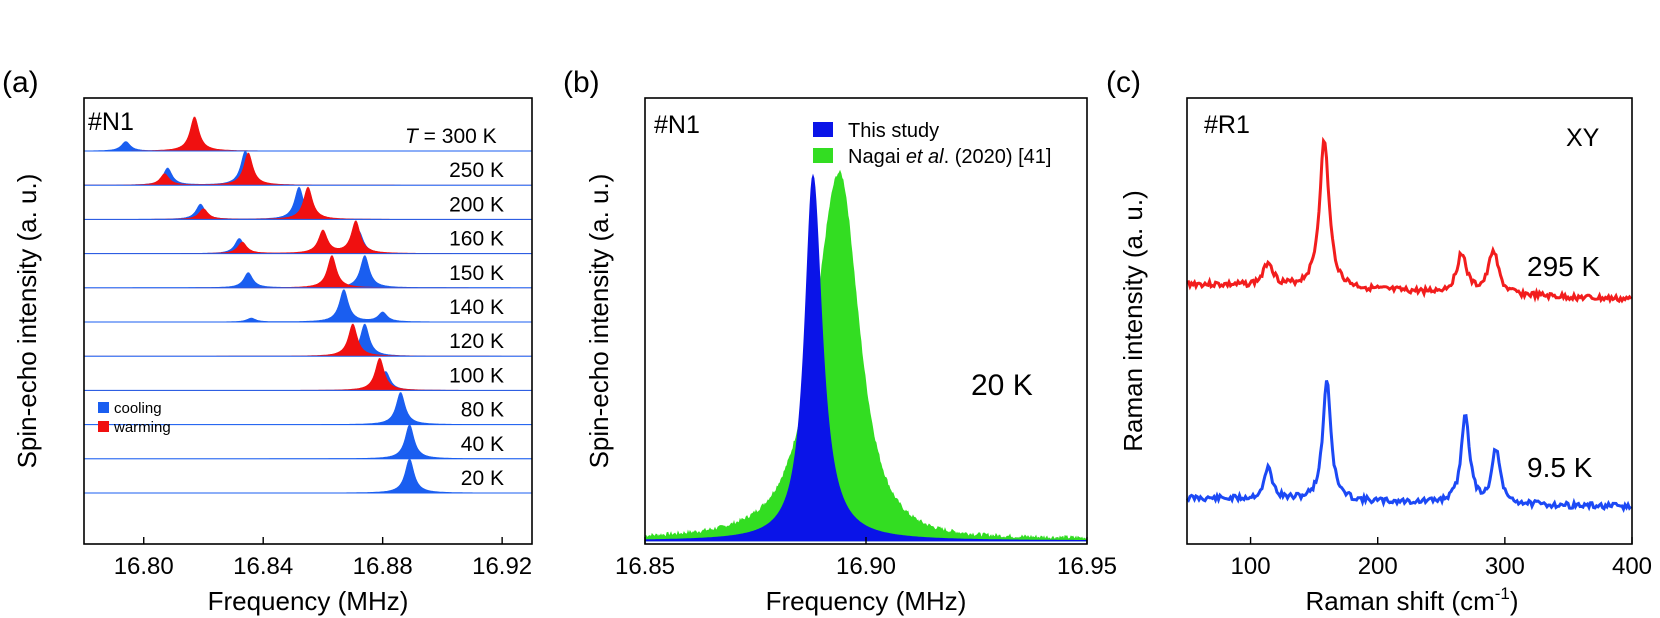 This screenshot has height=618, width=1660. What do you see at coordinates (476, 273) in the screenshot?
I see `temperature-label-150-k: 150 K` at bounding box center [476, 273].